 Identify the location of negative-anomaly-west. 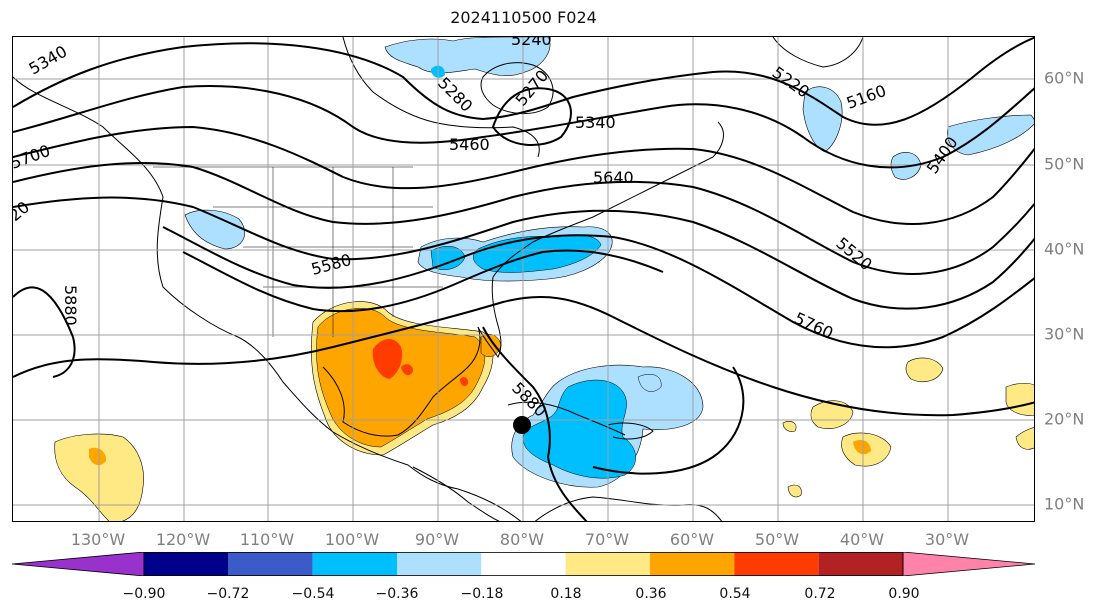
(214, 229).